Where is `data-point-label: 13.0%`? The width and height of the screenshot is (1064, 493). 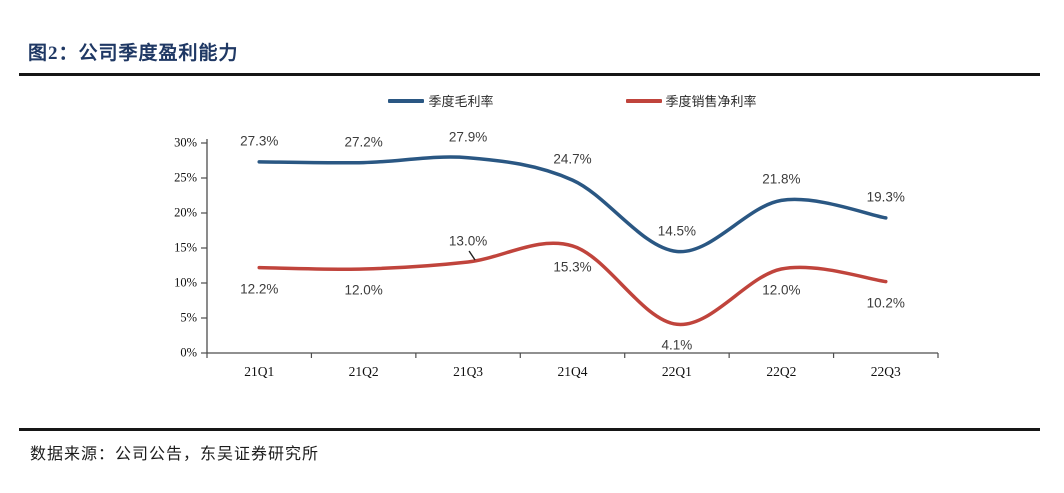
data-point-label: 13.0% is located at coordinates (468, 241).